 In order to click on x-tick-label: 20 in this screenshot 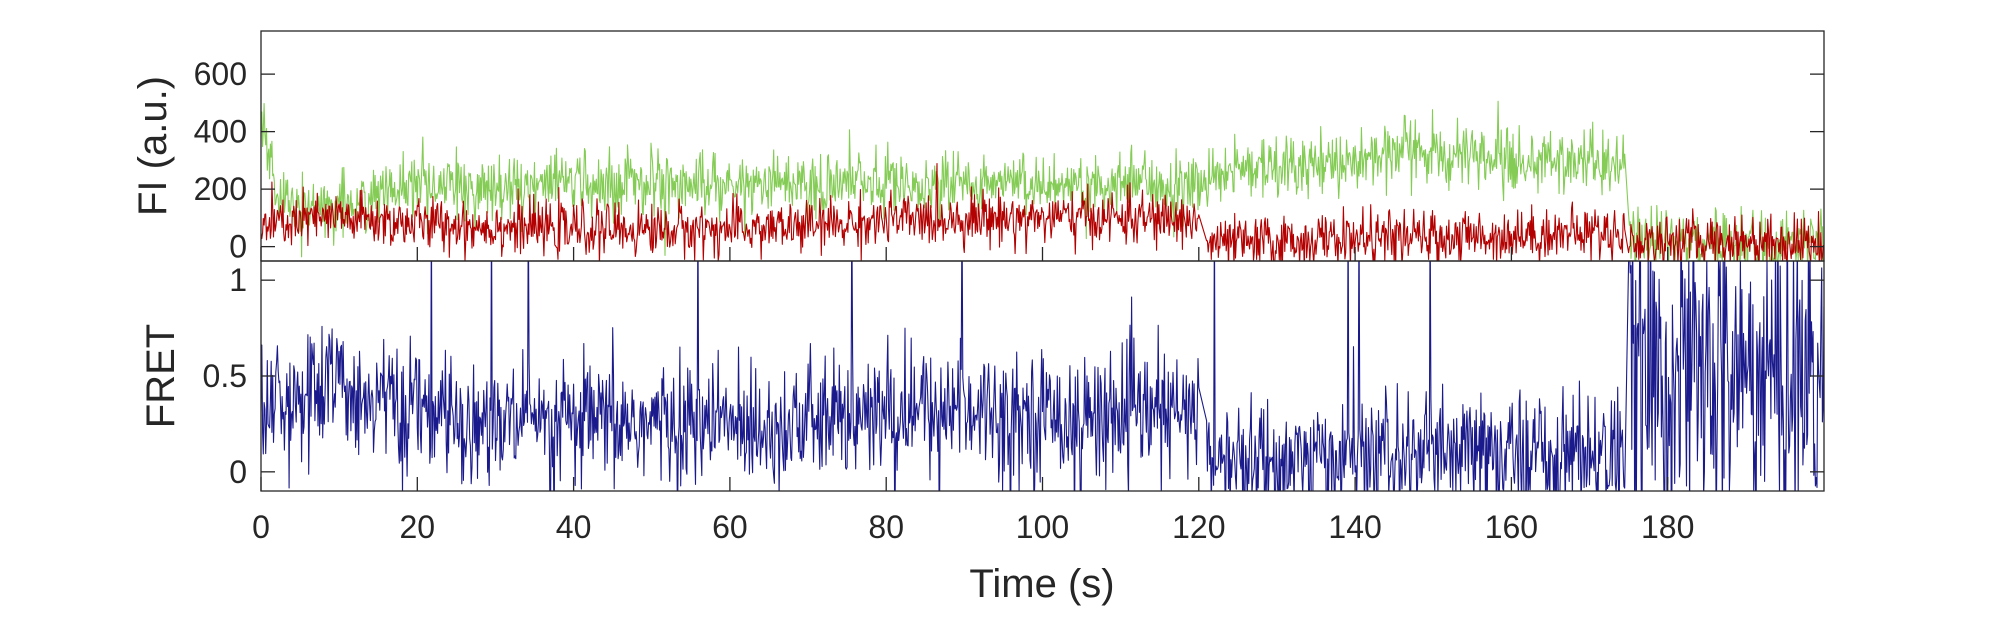, I will do `click(418, 527)`.